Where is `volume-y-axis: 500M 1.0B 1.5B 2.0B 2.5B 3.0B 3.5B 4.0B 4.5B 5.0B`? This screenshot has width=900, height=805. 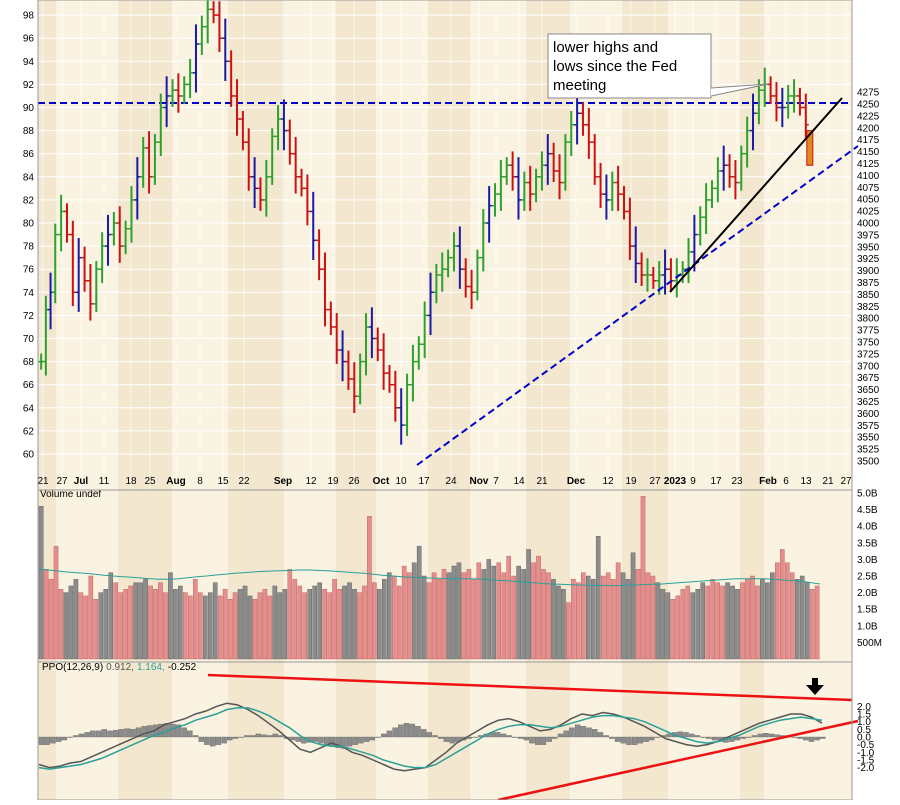 volume-y-axis: 500M 1.0B 1.5B 2.0B 2.5B 3.0B 3.5B 4.0B 4.5B 5.0B is located at coordinates (869, 569).